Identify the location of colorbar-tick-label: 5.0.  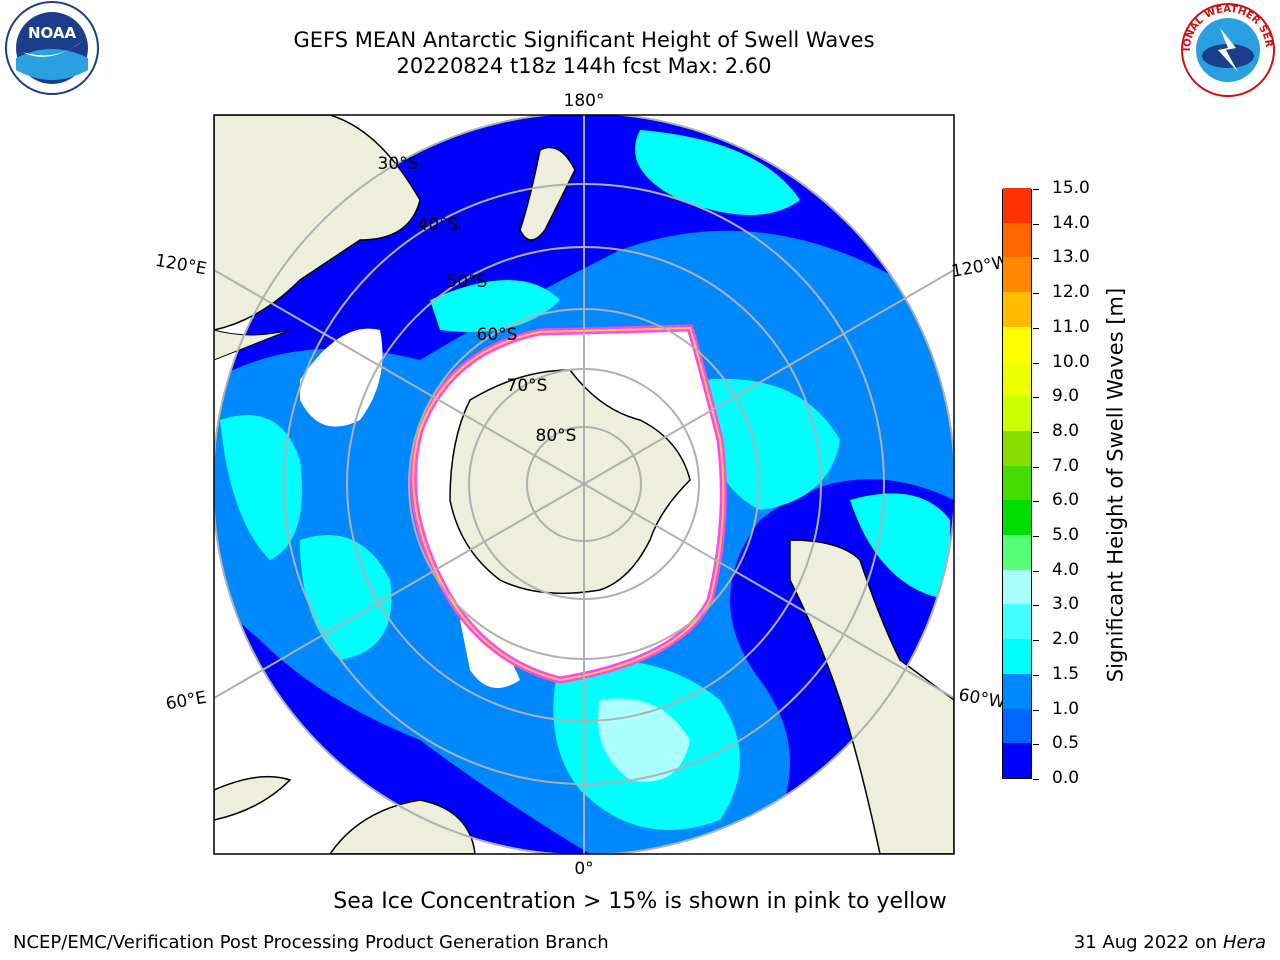
(1066, 535).